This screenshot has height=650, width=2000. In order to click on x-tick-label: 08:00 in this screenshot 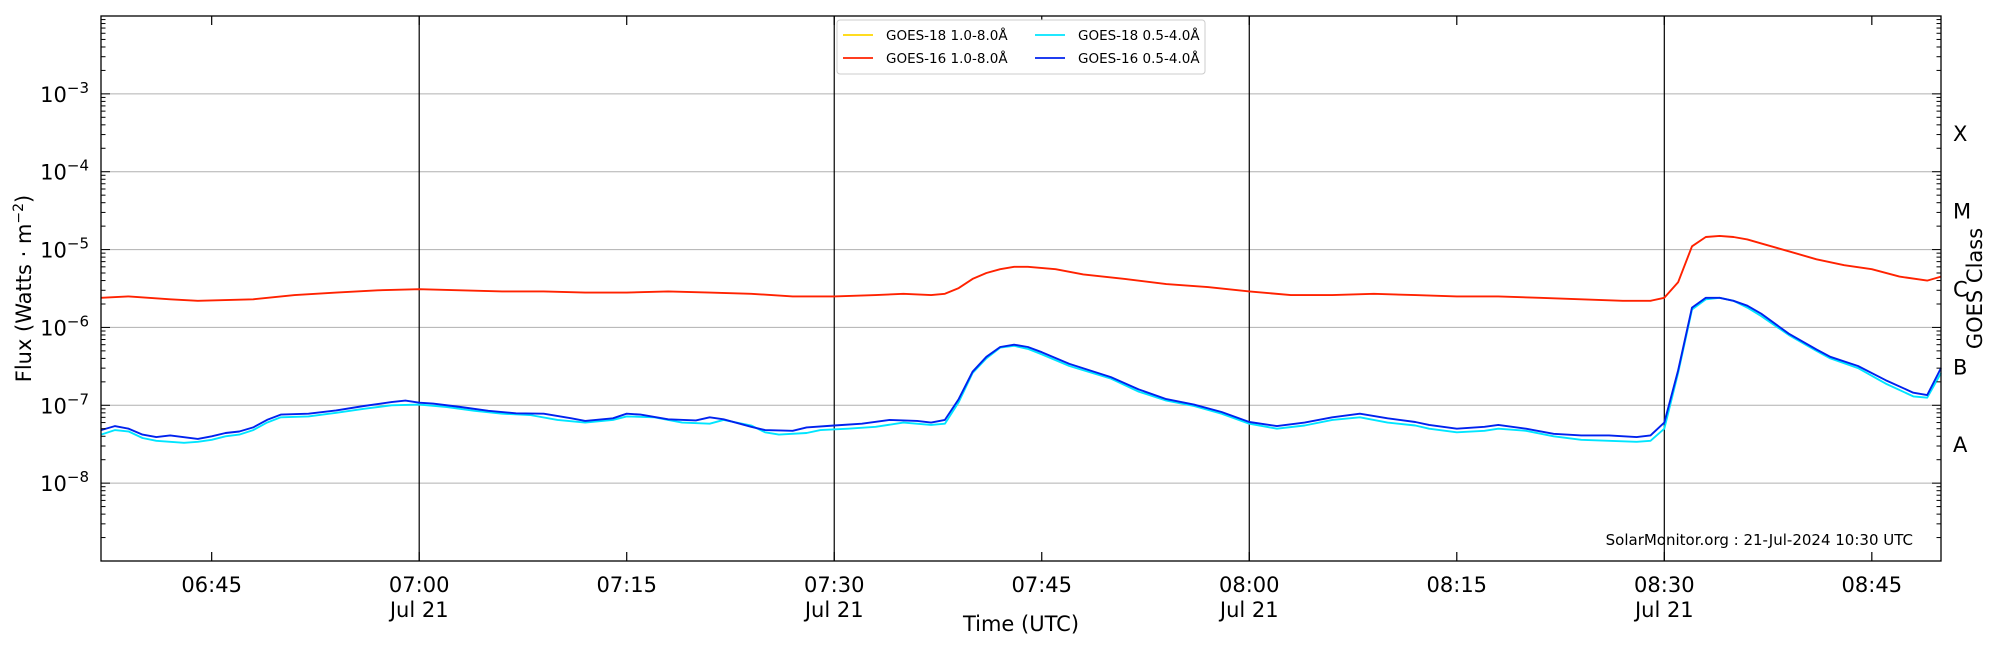, I will do `click(1249, 585)`.